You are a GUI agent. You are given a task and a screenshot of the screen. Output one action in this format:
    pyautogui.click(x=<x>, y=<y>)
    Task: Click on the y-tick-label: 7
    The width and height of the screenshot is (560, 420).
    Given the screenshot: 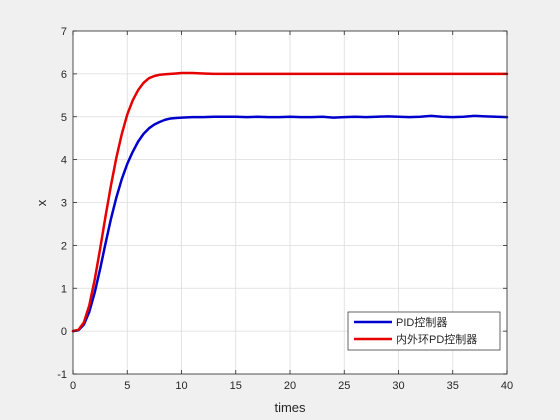 What is the action you would take?
    pyautogui.click(x=64, y=32)
    